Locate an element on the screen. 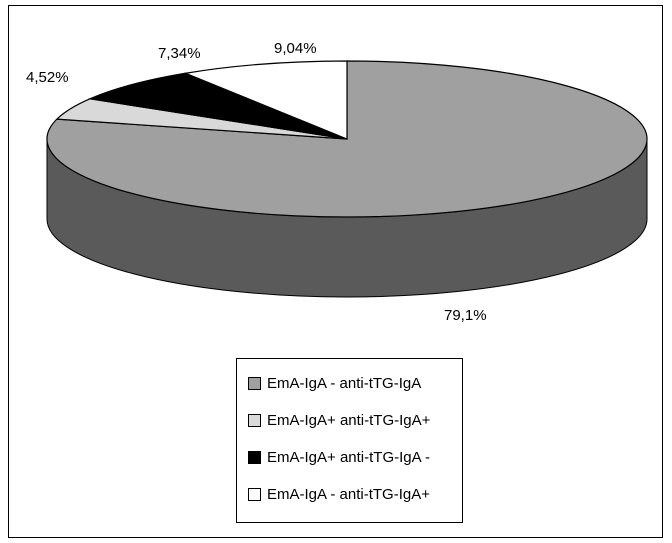  legend-item: EmA-IgA+ anti-tTG-IgA - is located at coordinates (349, 457).